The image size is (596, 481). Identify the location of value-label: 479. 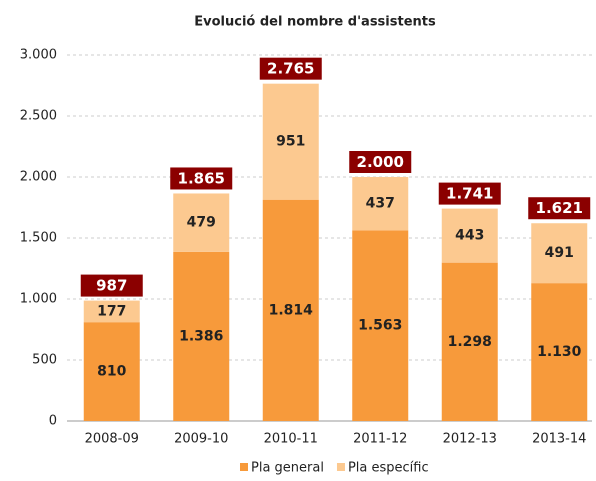
(201, 223).